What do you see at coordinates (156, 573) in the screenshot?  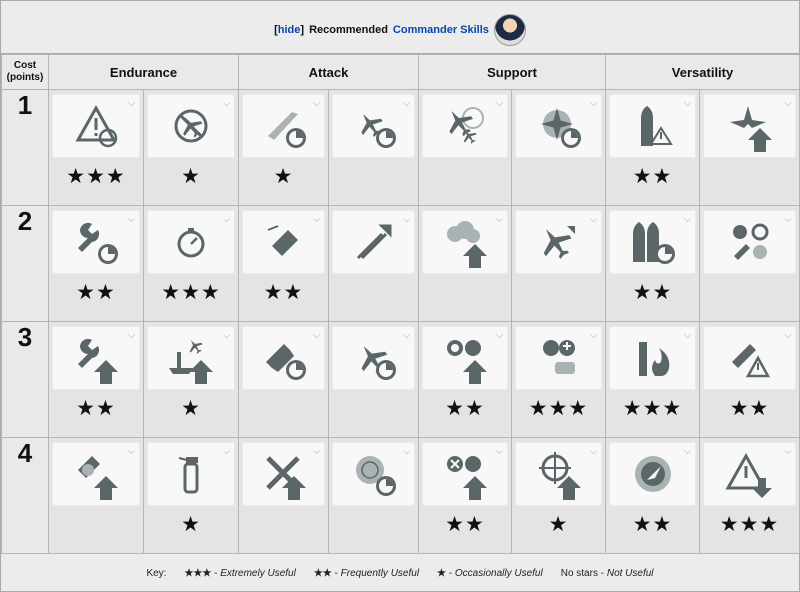 I see `key-prefix: Key:` at bounding box center [156, 573].